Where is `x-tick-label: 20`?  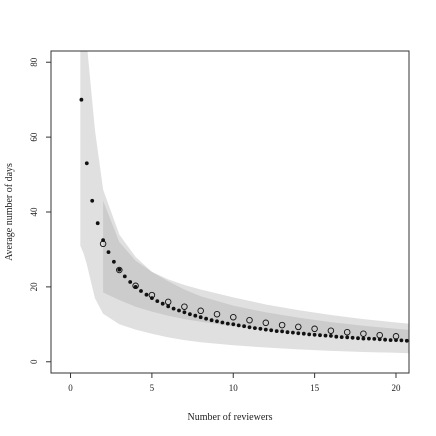 x-tick-label: 20 is located at coordinates (396, 388).